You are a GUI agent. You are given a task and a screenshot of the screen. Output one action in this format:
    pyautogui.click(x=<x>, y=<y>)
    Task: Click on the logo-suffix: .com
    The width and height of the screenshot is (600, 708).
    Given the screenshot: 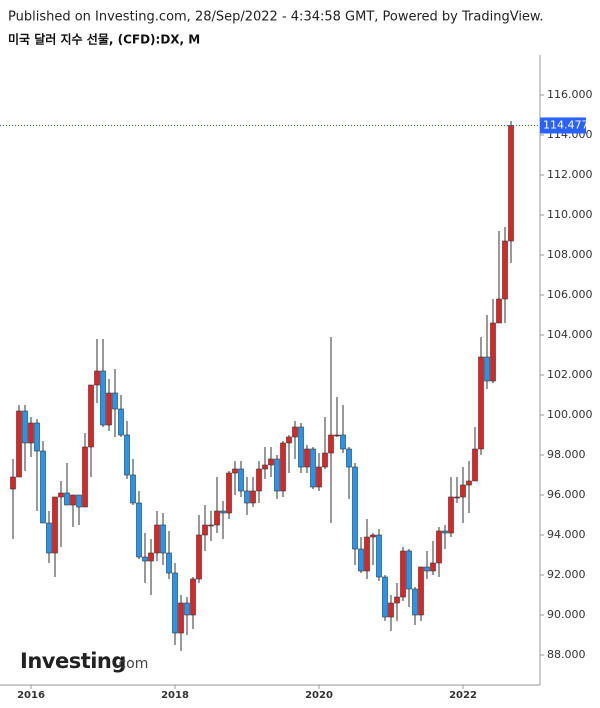 What is the action you would take?
    pyautogui.click(x=131, y=664)
    